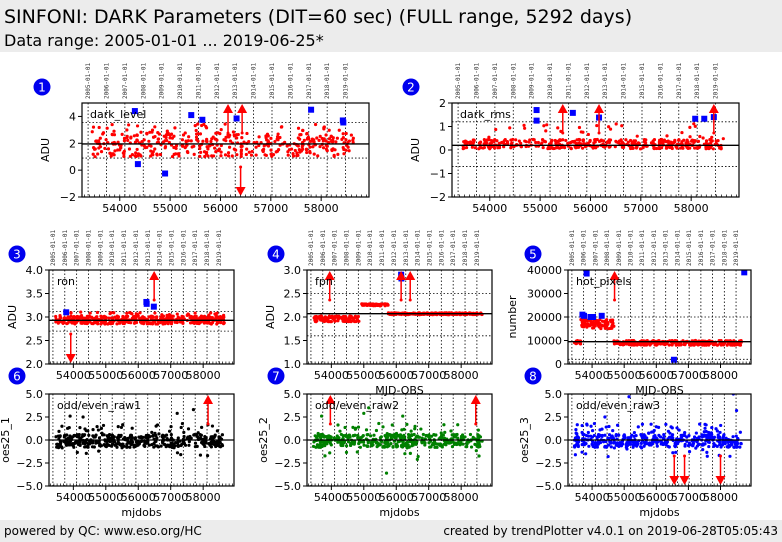 The width and height of the screenshot is (782, 542). What do you see at coordinates (524, 440) in the screenshot?
I see `y-axis-label: oes25_3` at bounding box center [524, 440].